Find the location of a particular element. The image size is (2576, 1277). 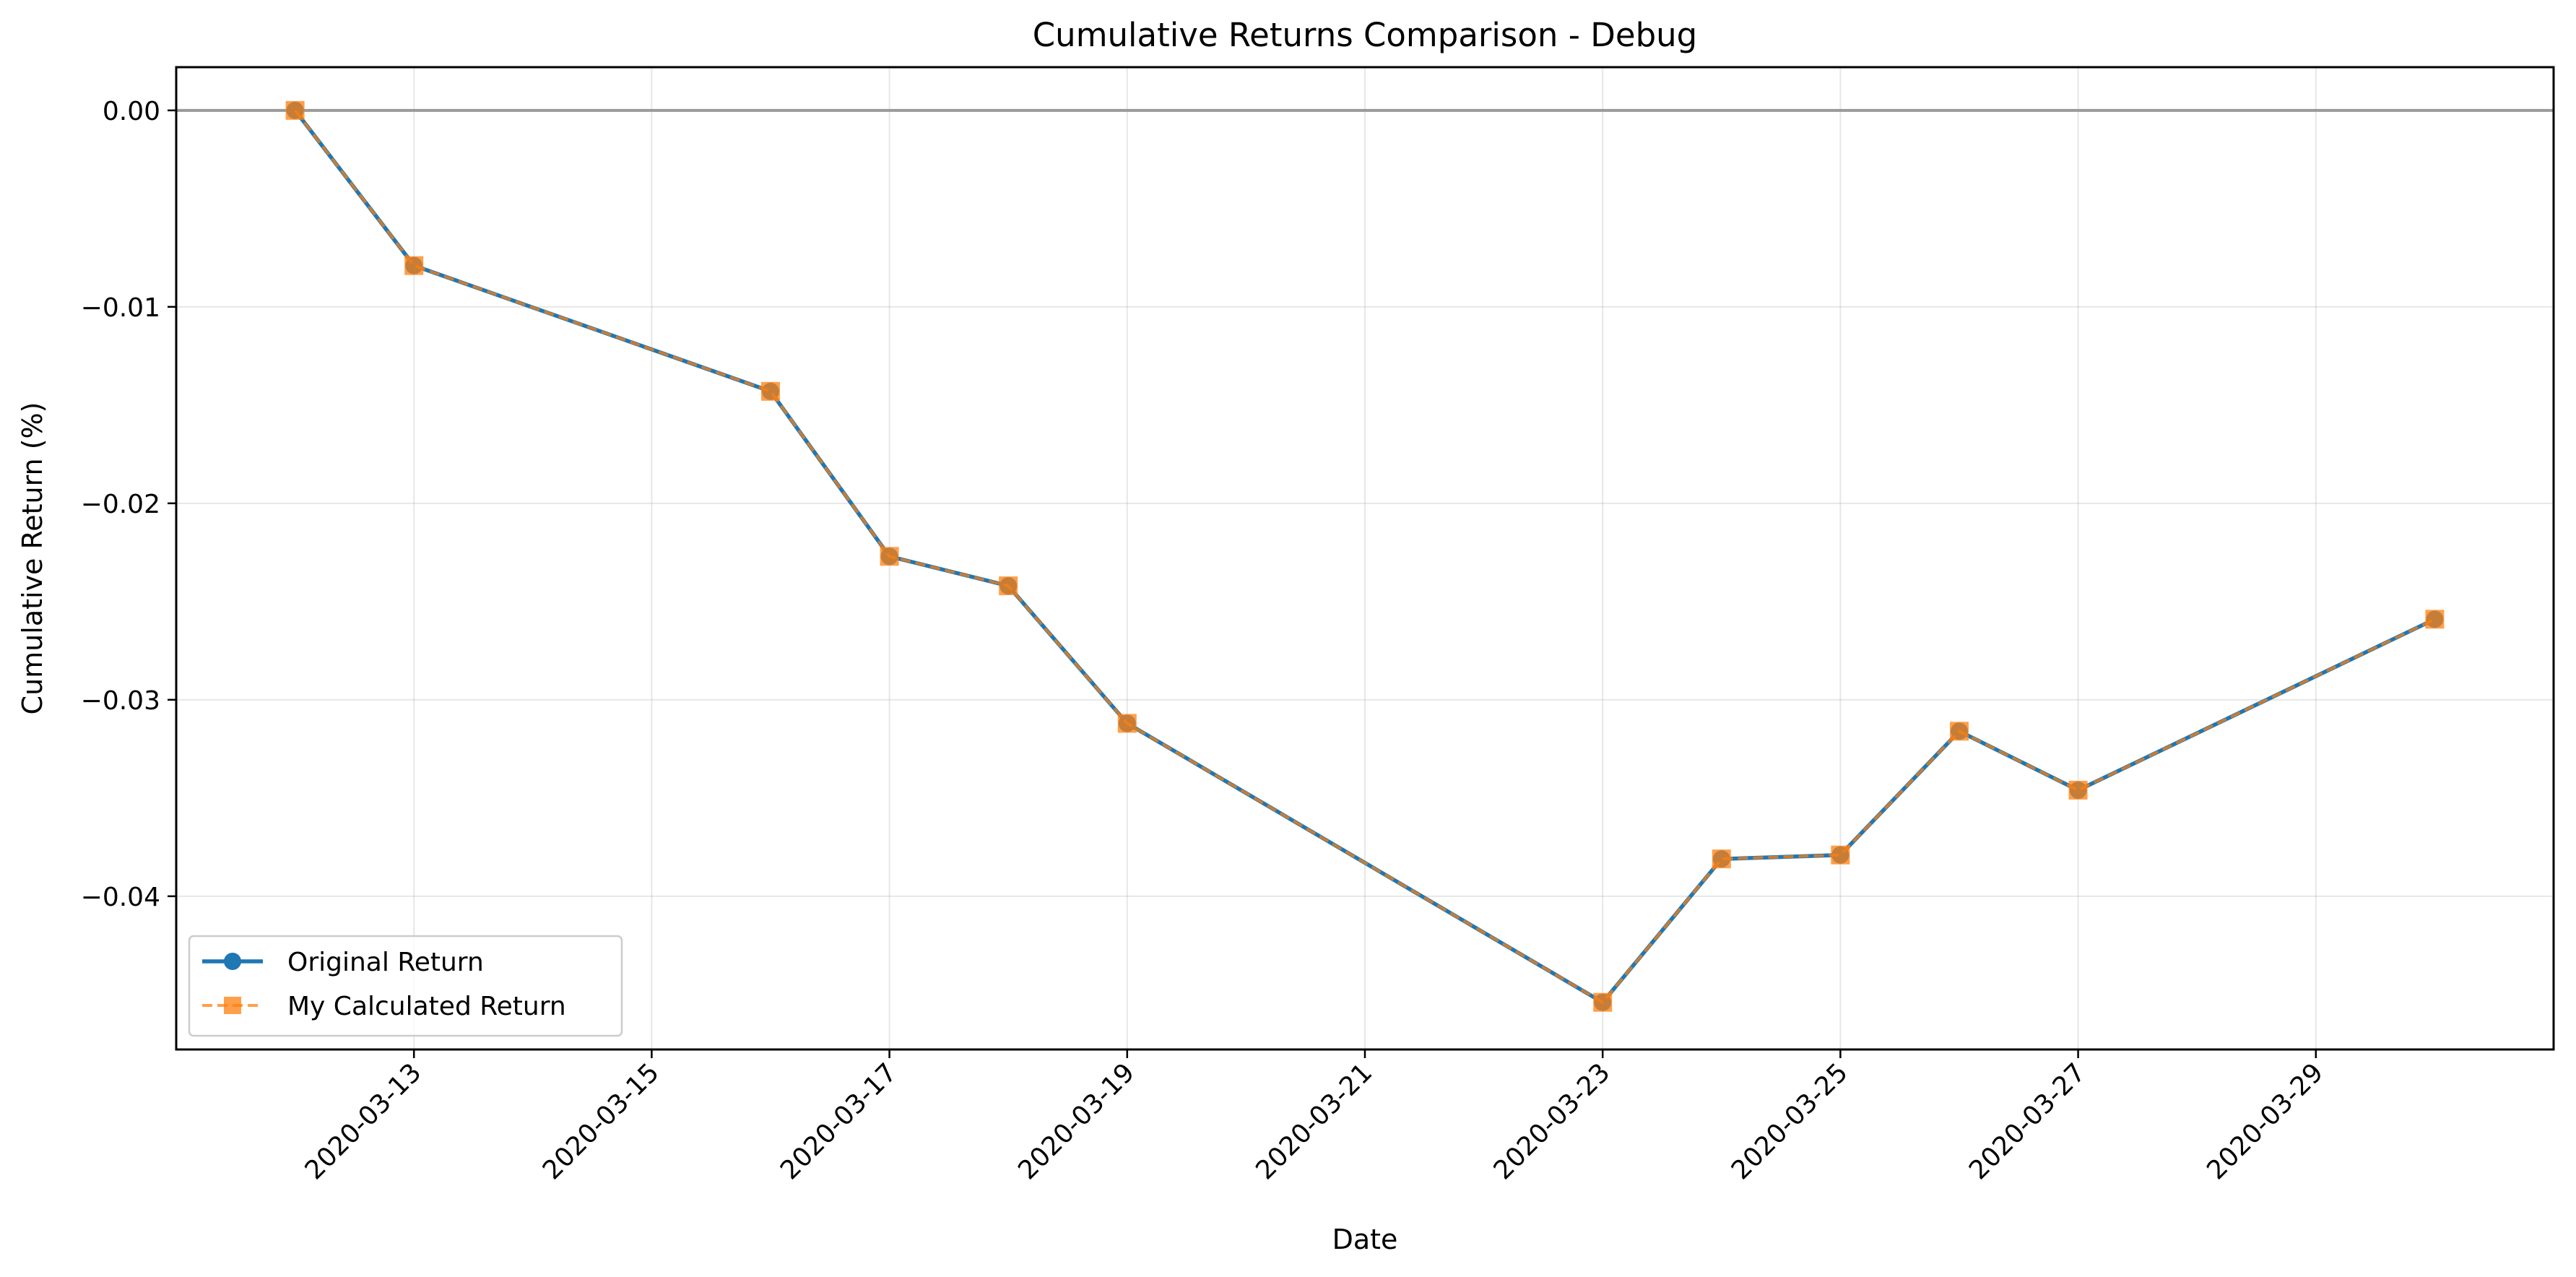

y-tick-label: −0.03 is located at coordinates (120, 701).